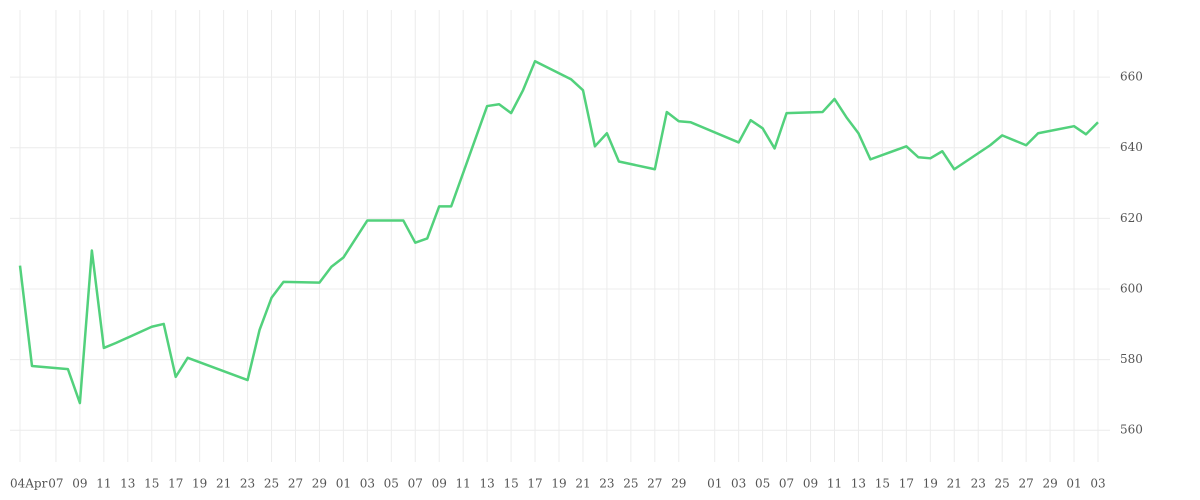  What do you see at coordinates (1131, 359) in the screenshot?
I see `y-tick-label: 580` at bounding box center [1131, 359].